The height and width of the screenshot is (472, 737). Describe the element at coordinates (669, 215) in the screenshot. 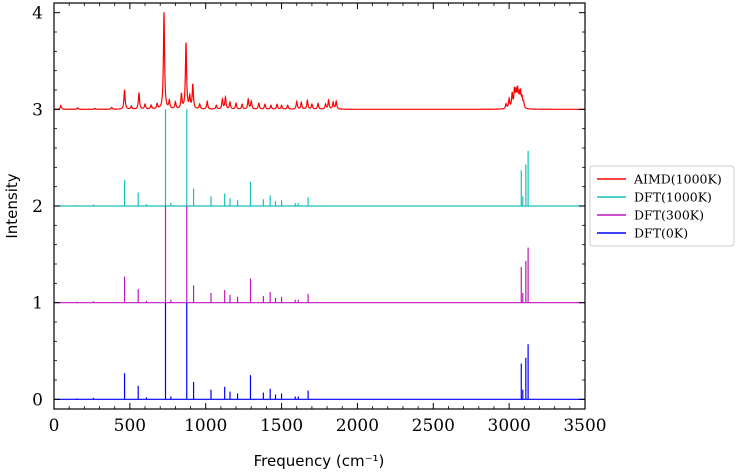

I see `legend-label: DFT(300K)` at that location.